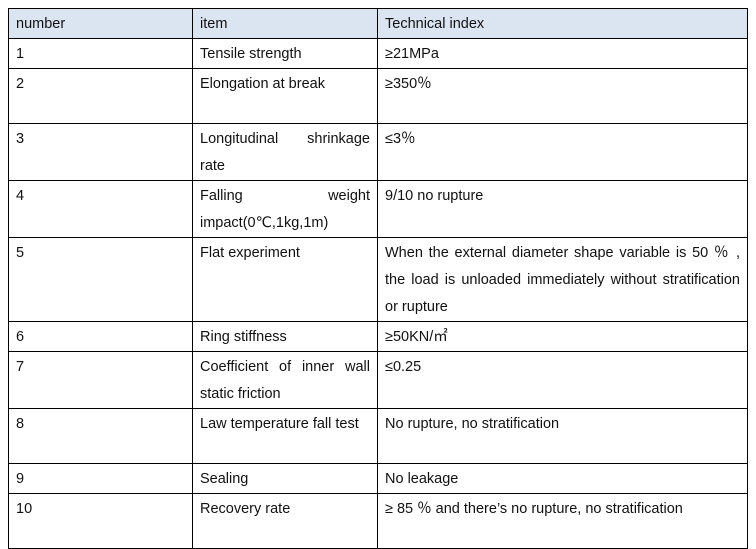  I want to click on header-row: number item Technical index, so click(378, 23).